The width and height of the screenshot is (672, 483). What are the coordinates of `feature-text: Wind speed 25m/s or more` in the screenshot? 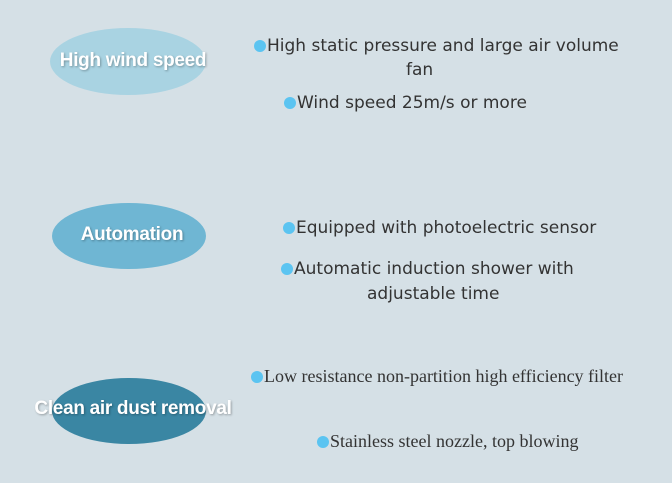 It's located at (412, 103).